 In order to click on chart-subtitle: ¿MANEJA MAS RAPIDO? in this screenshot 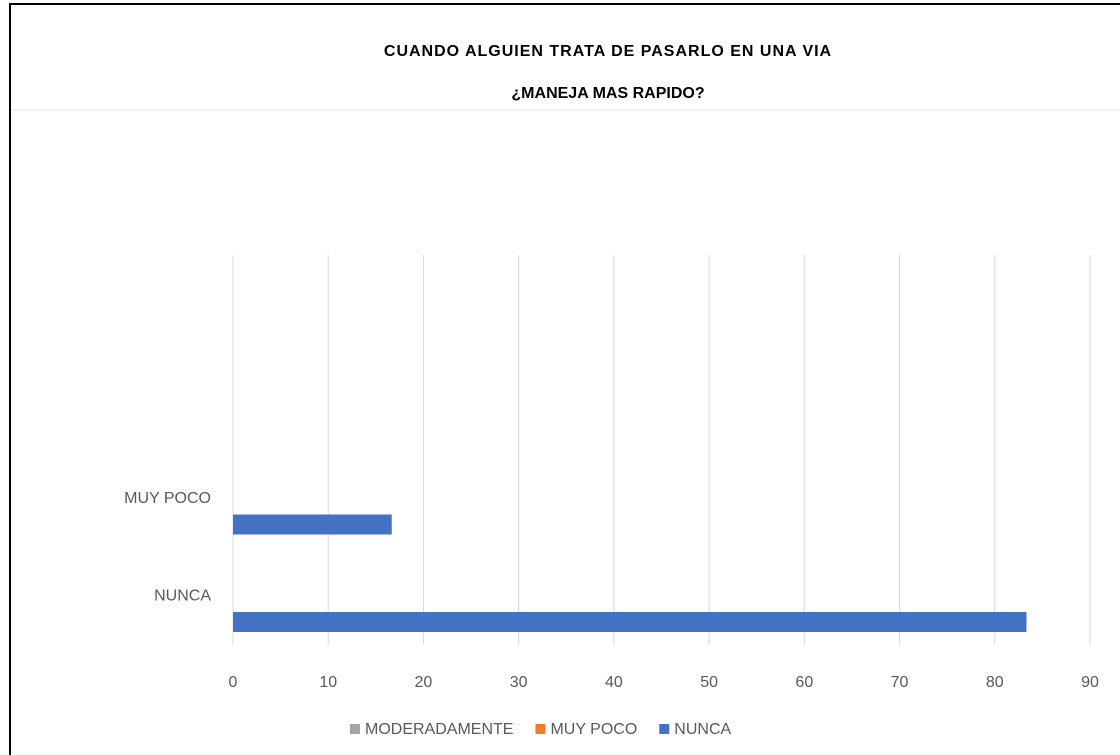, I will do `click(607, 93)`.